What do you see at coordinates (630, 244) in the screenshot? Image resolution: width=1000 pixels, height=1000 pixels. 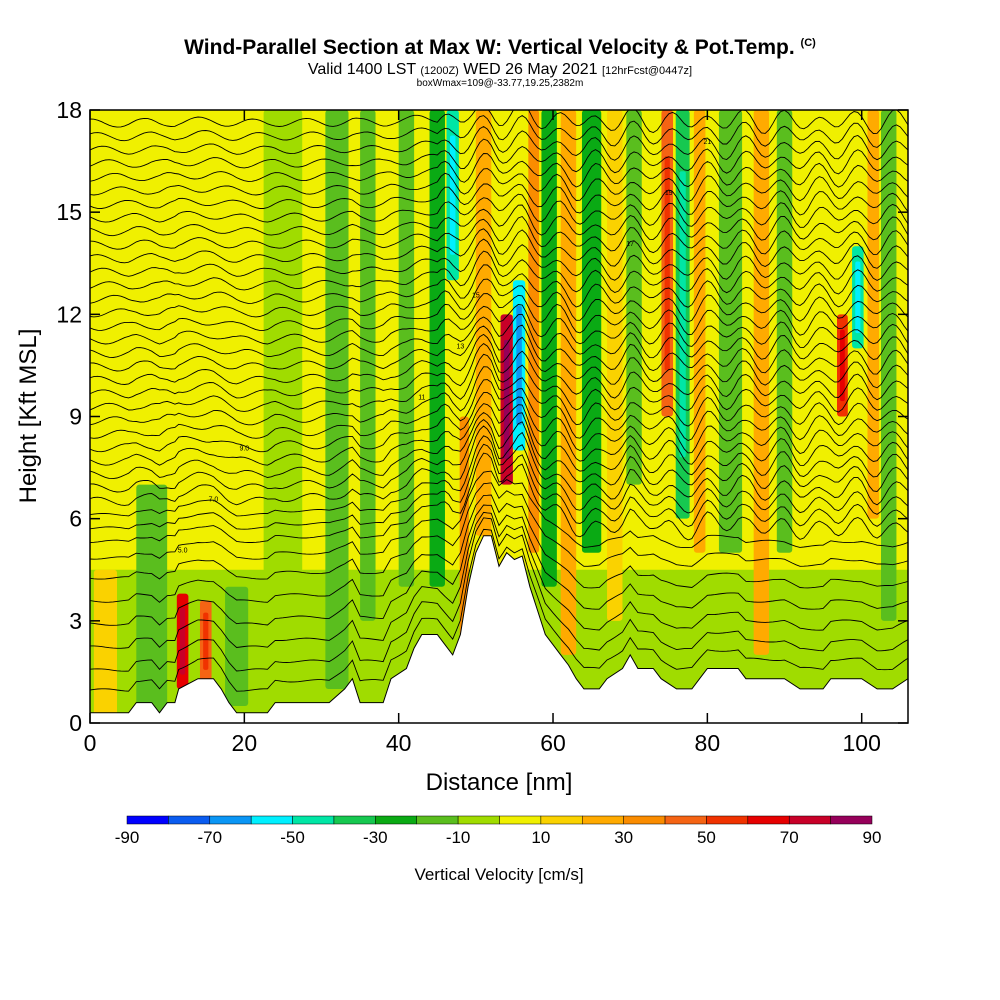 I see `theta-contour-label: 17` at bounding box center [630, 244].